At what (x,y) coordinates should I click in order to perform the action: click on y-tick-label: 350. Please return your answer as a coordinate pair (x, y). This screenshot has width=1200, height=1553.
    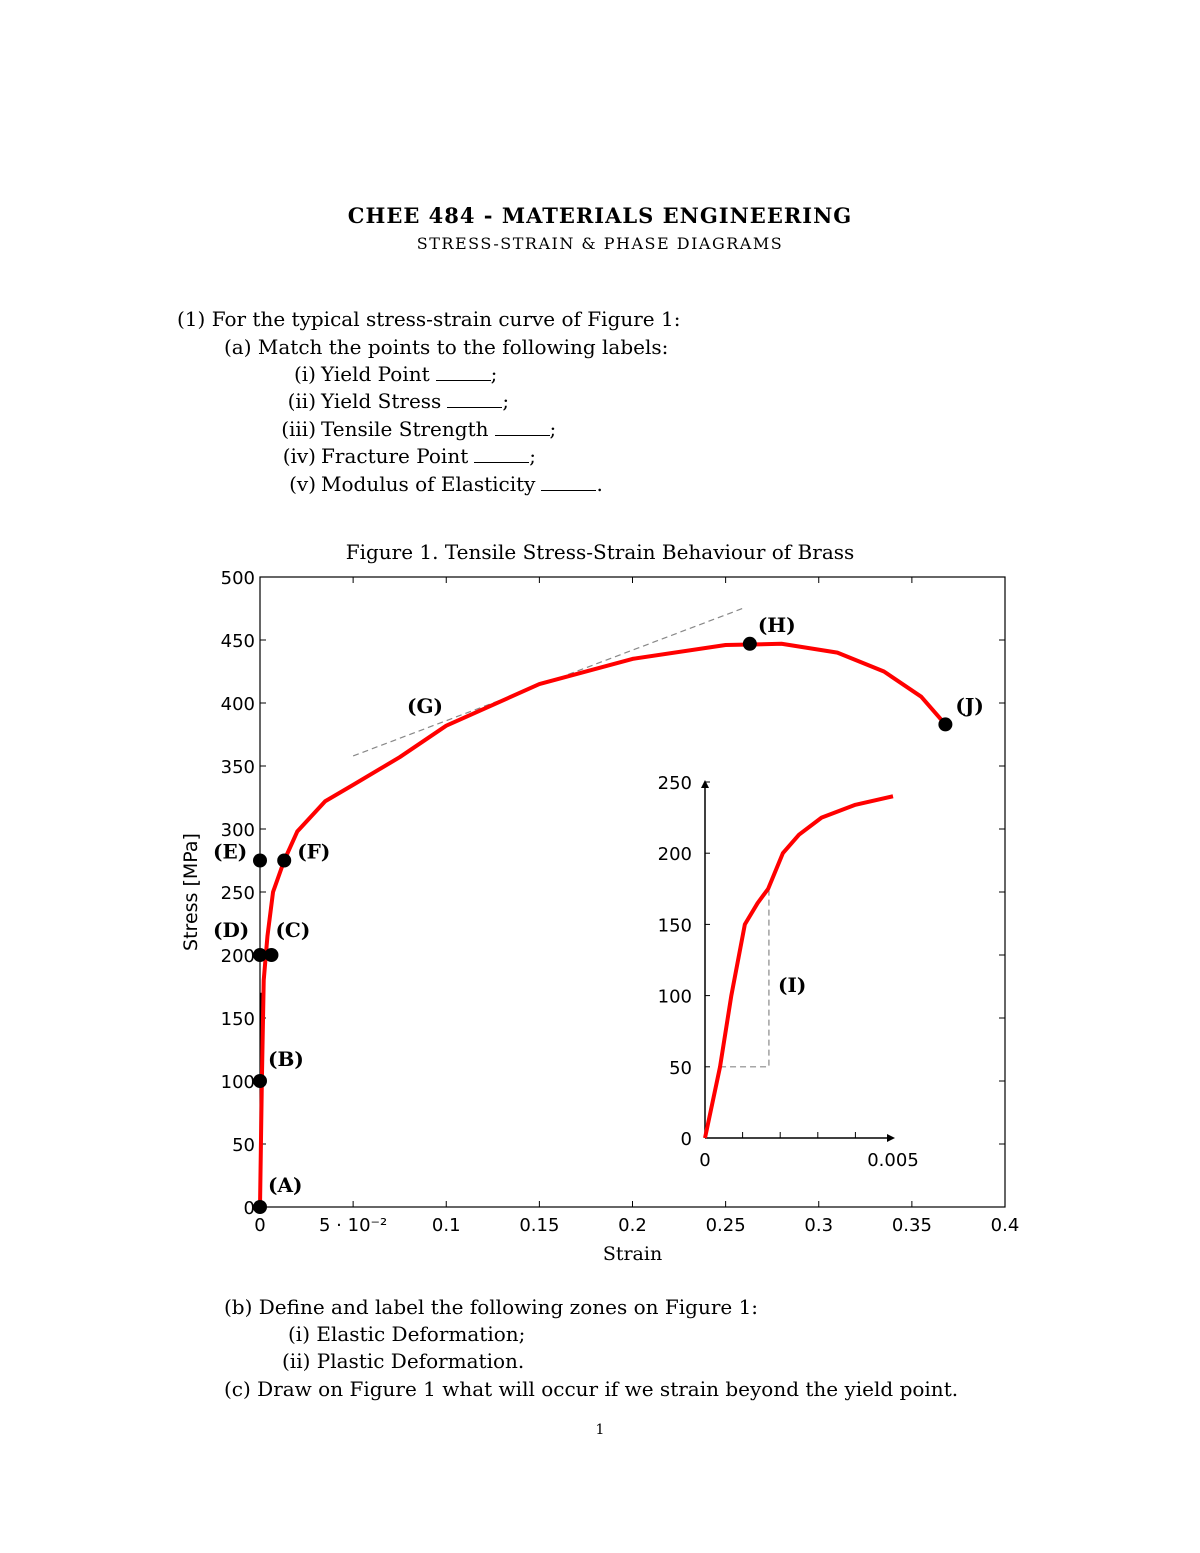
    Looking at the image, I should click on (238, 767).